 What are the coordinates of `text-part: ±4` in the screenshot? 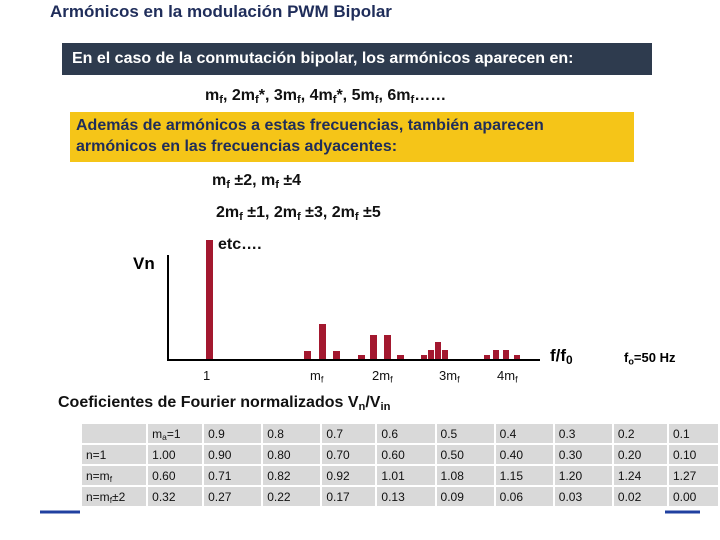 It's located at (290, 180).